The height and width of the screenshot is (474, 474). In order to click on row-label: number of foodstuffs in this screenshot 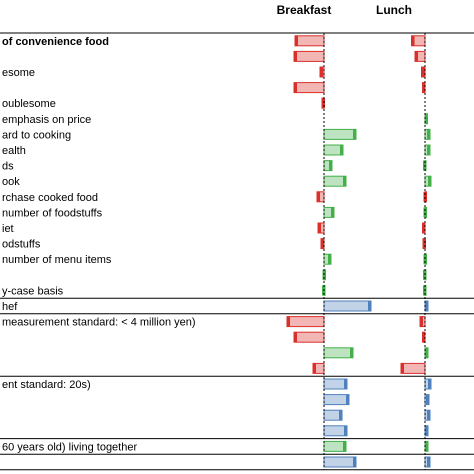, I will do `click(52, 213)`.